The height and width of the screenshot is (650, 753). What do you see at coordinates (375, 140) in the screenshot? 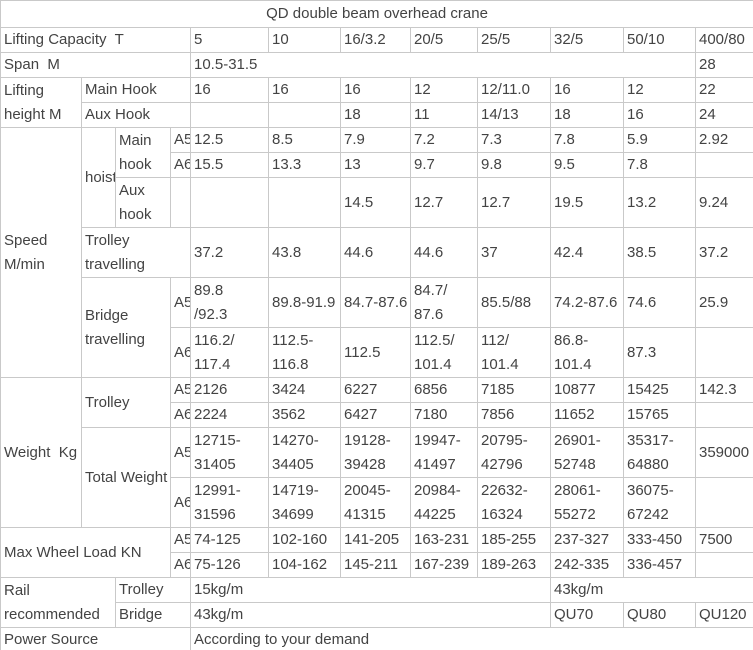
I see `table-cell: 7.9` at bounding box center [375, 140].